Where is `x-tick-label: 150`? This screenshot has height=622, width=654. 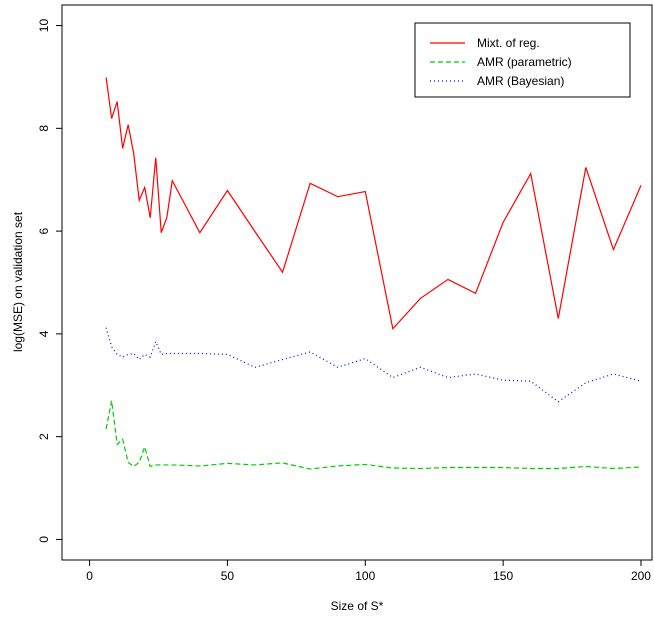
x-tick-label: 150 is located at coordinates (503, 576).